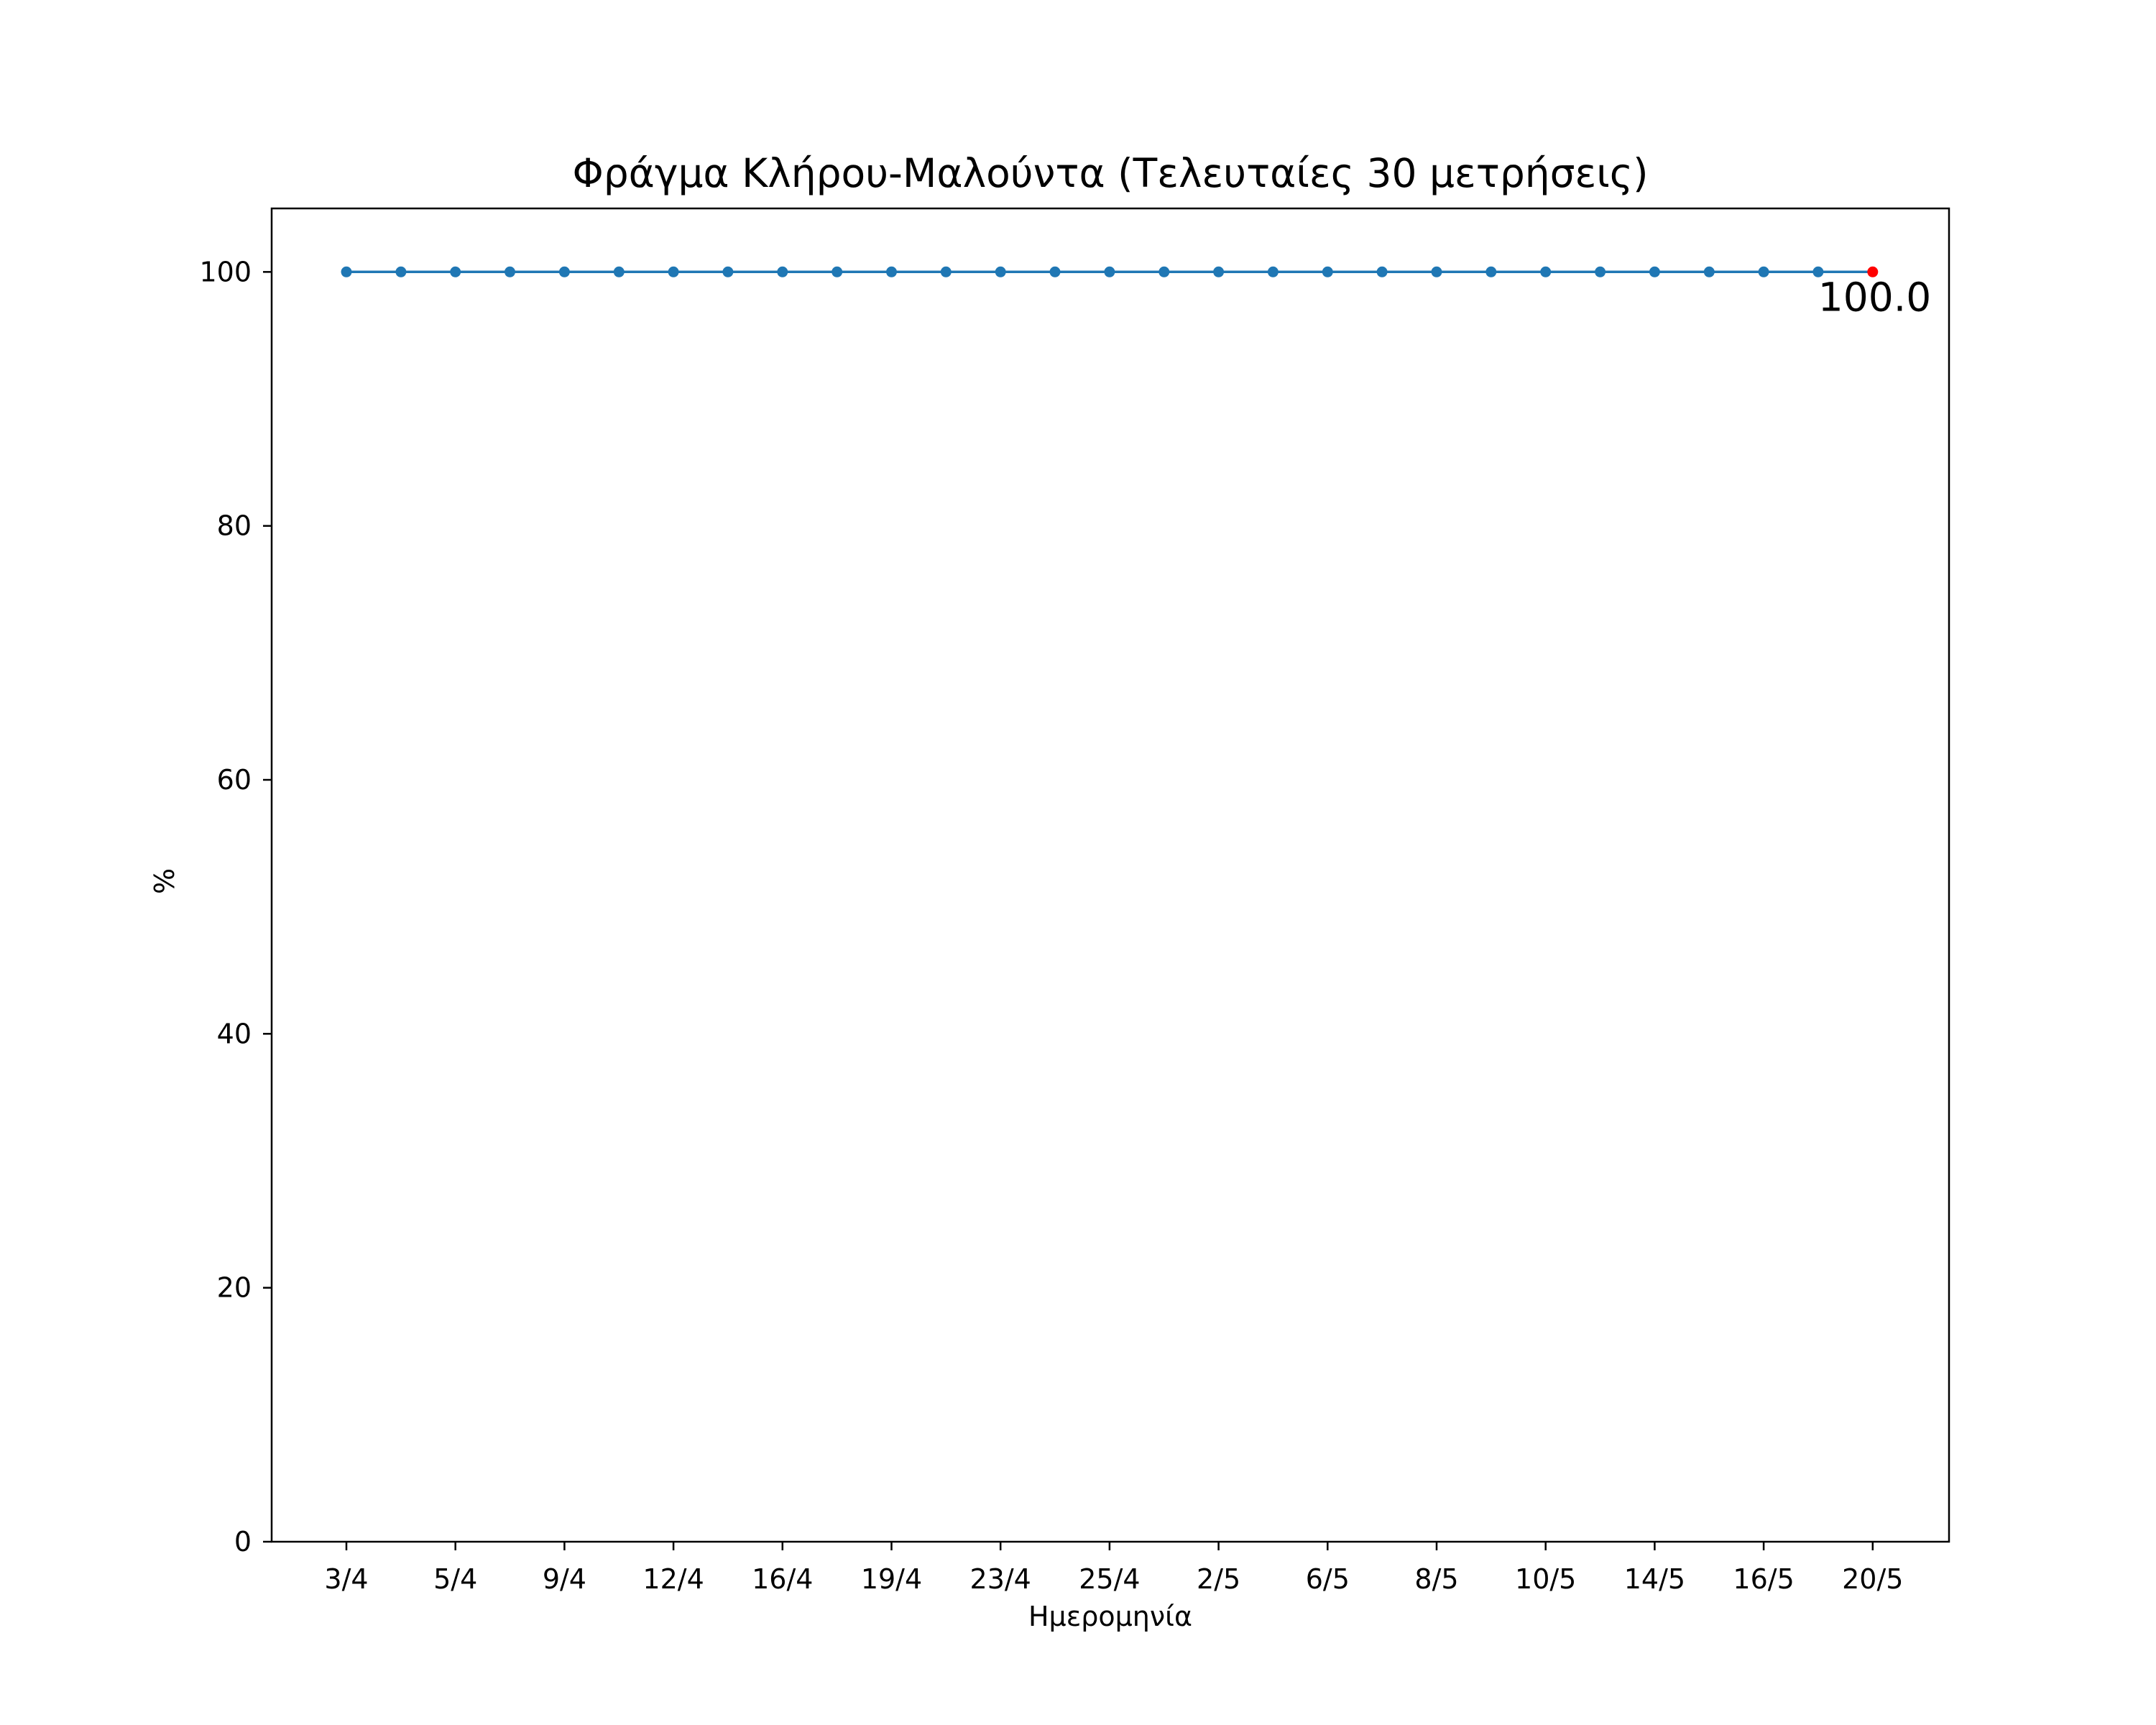 This screenshot has width=2156, height=1725. I want to click on x-tick-label: 16/5, so click(1764, 1579).